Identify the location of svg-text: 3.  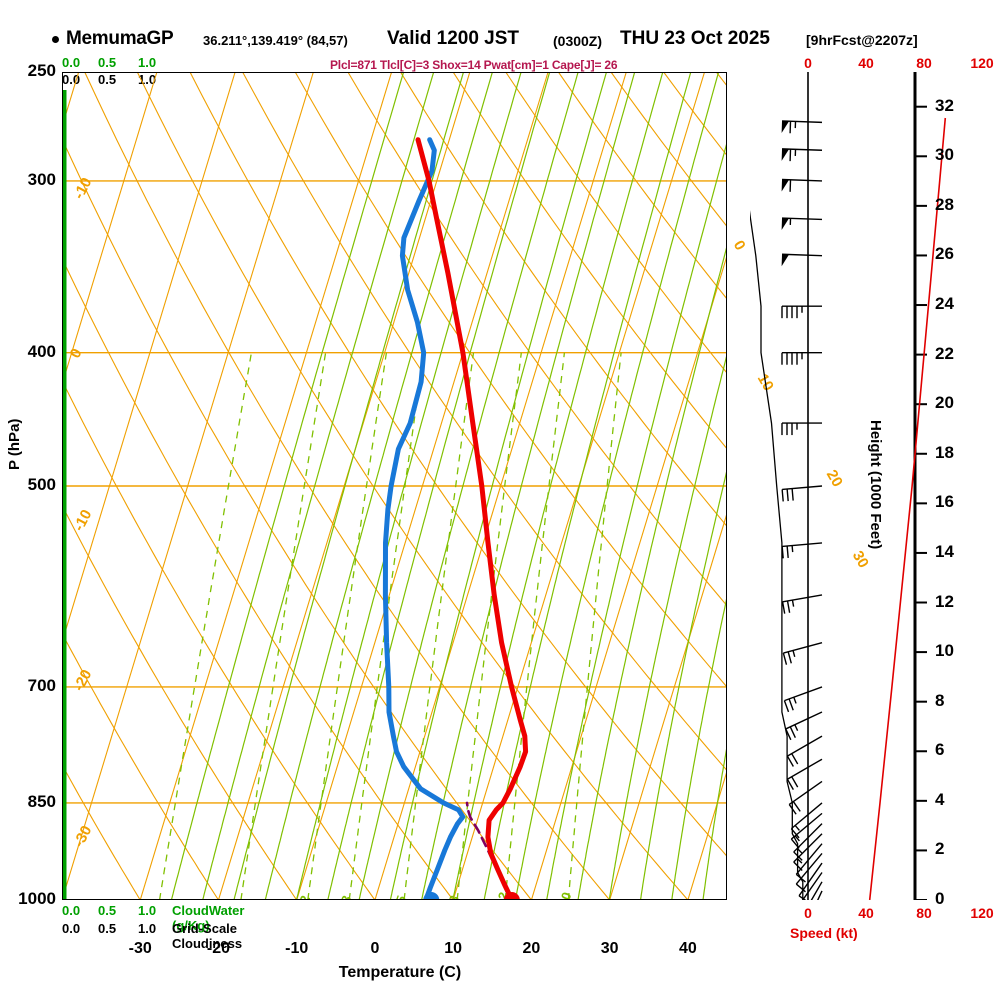
(346, 896).